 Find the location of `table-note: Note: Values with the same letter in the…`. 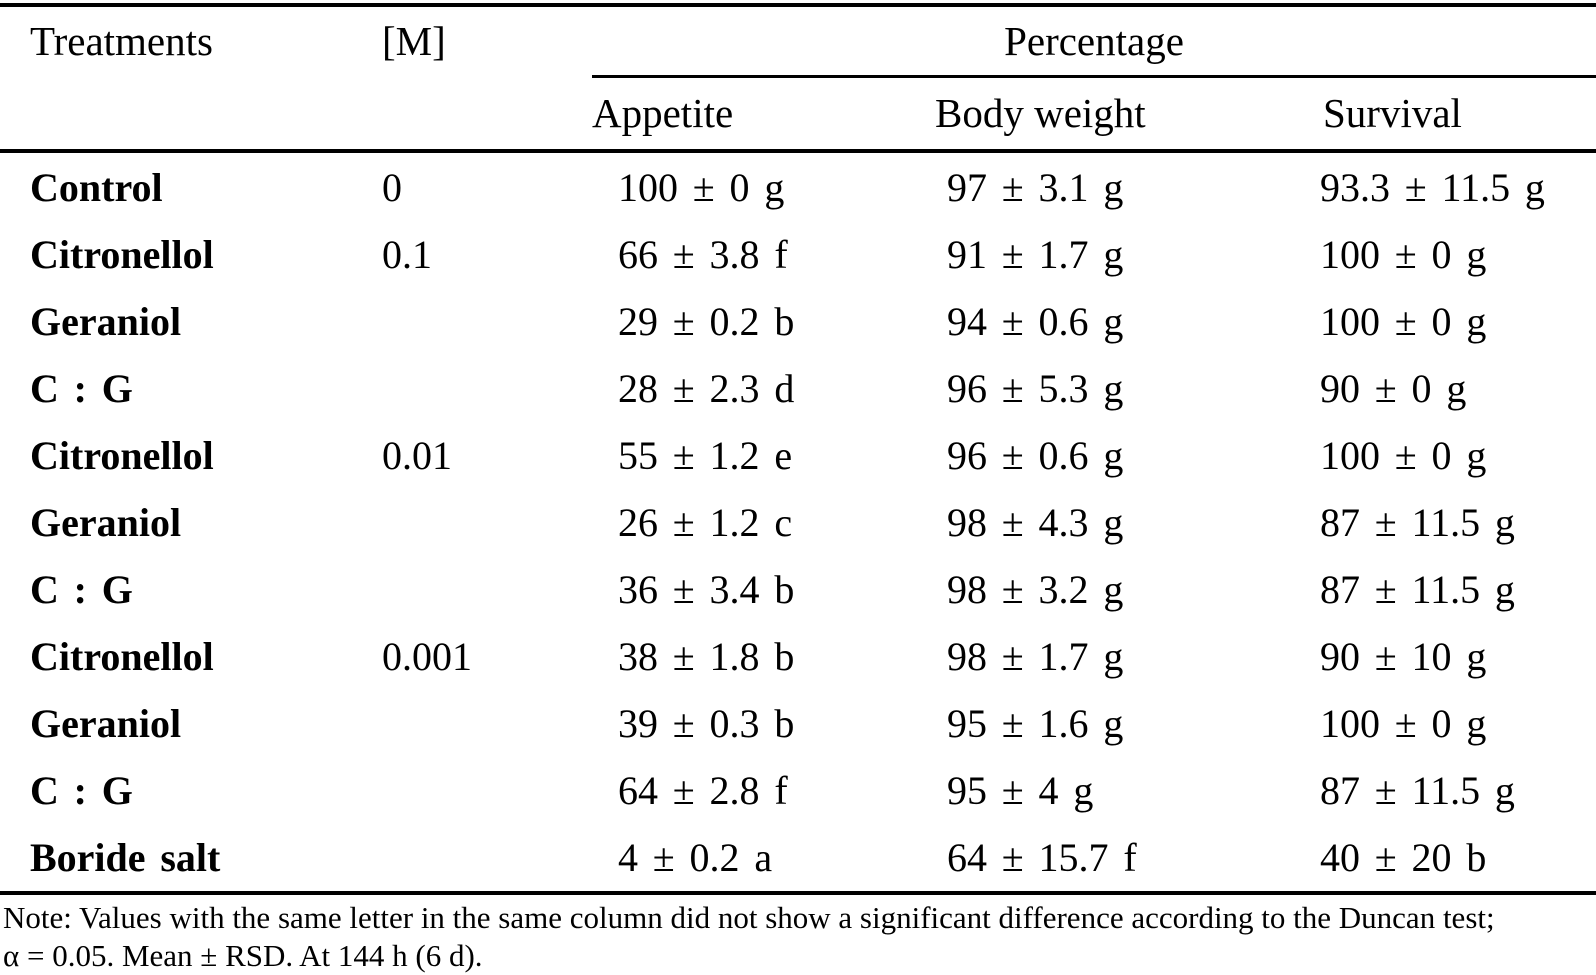

table-note: Note: Values with the same letter in the… is located at coordinates (799, 937).